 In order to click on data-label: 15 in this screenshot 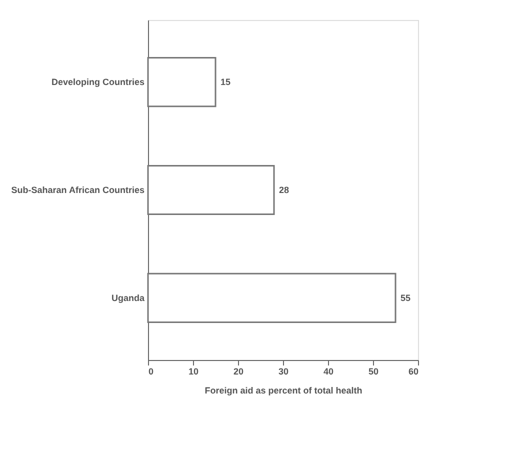, I will do `click(225, 82)`.